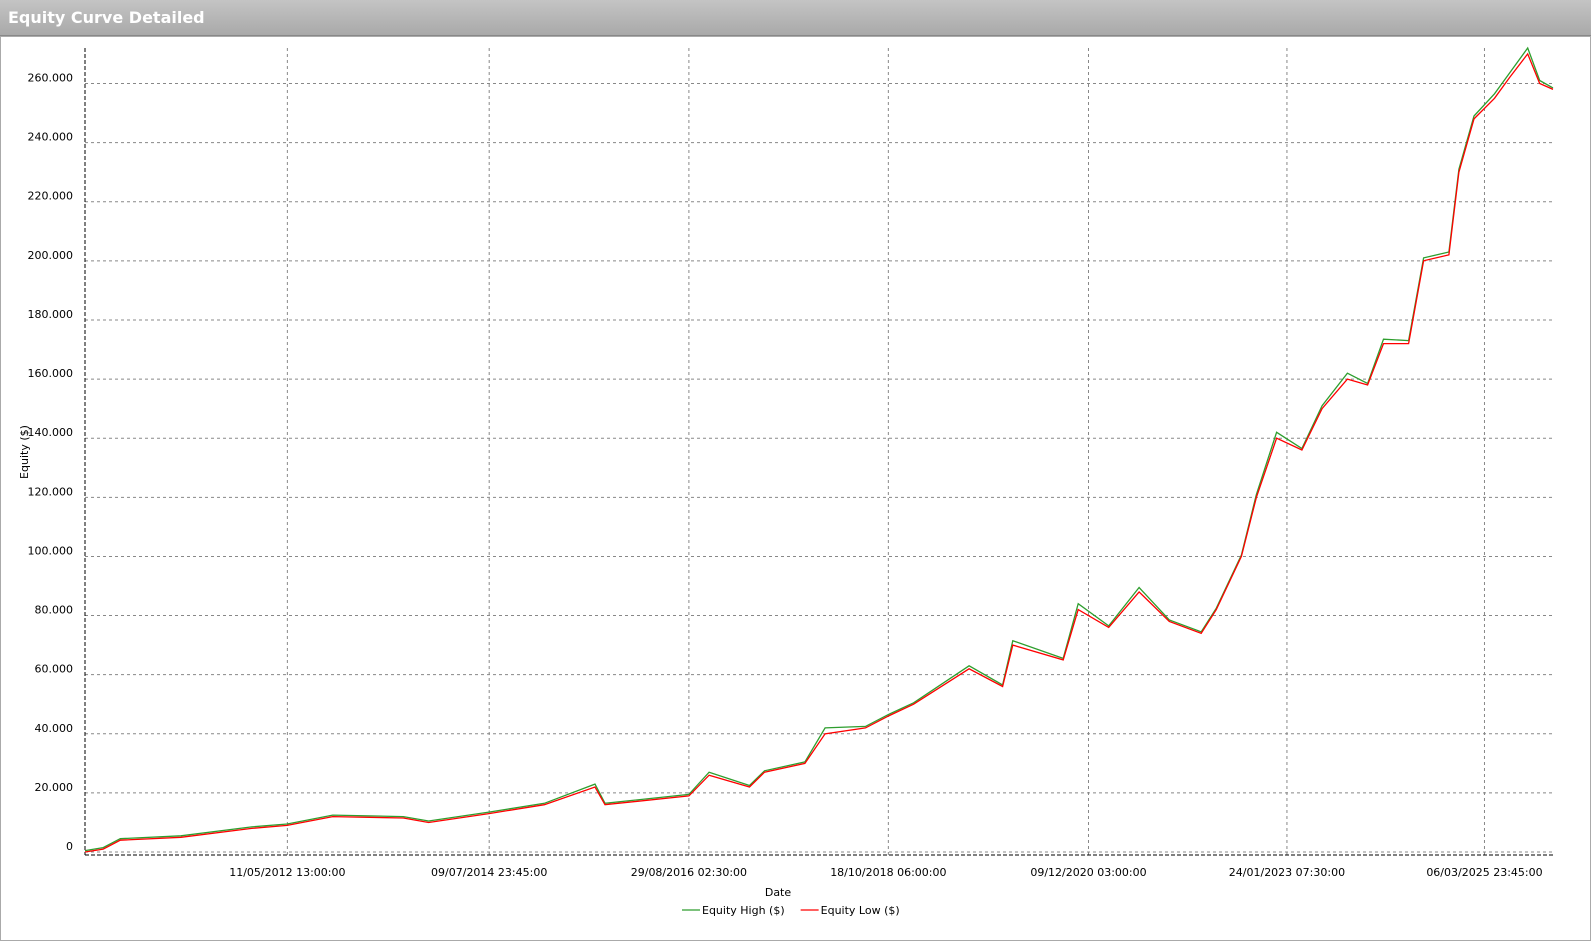  I want to click on y-tick-label: 100.000, so click(51, 550).